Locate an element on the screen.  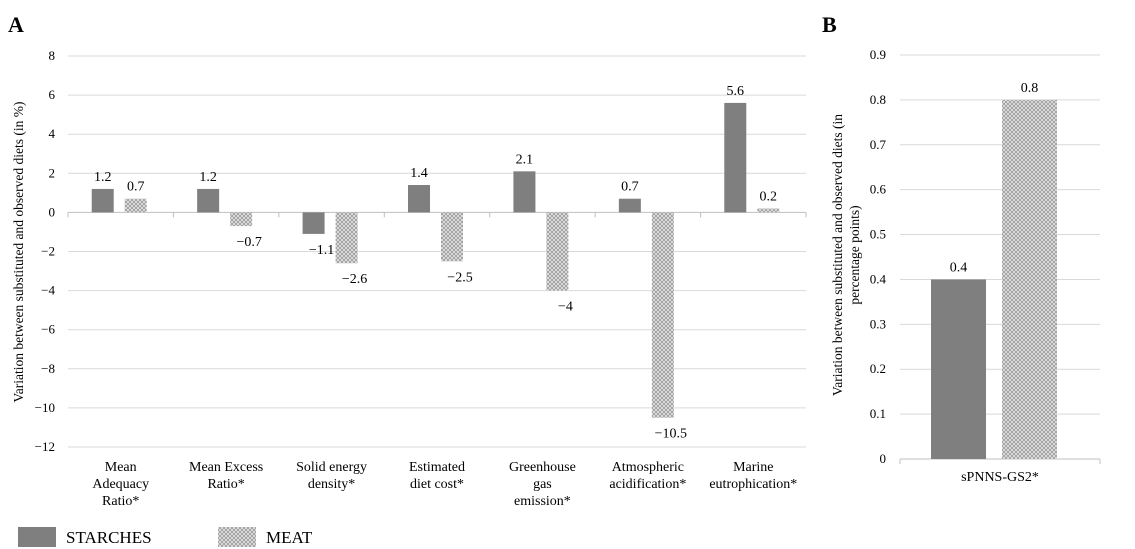
panel-b-letter: B is located at coordinates (829, 24).